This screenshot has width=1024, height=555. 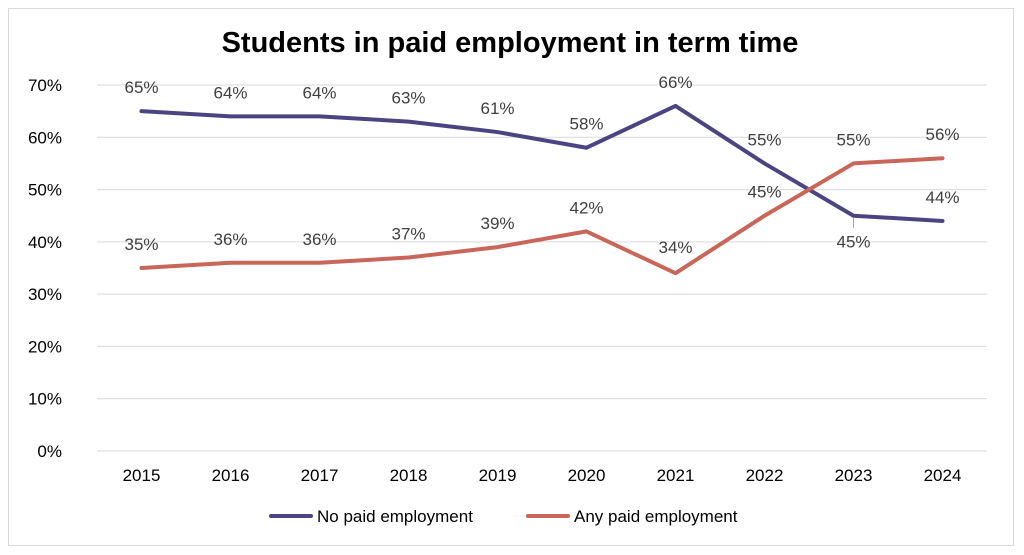 What do you see at coordinates (45, 137) in the screenshot?
I see `y-tick-label: 60%` at bounding box center [45, 137].